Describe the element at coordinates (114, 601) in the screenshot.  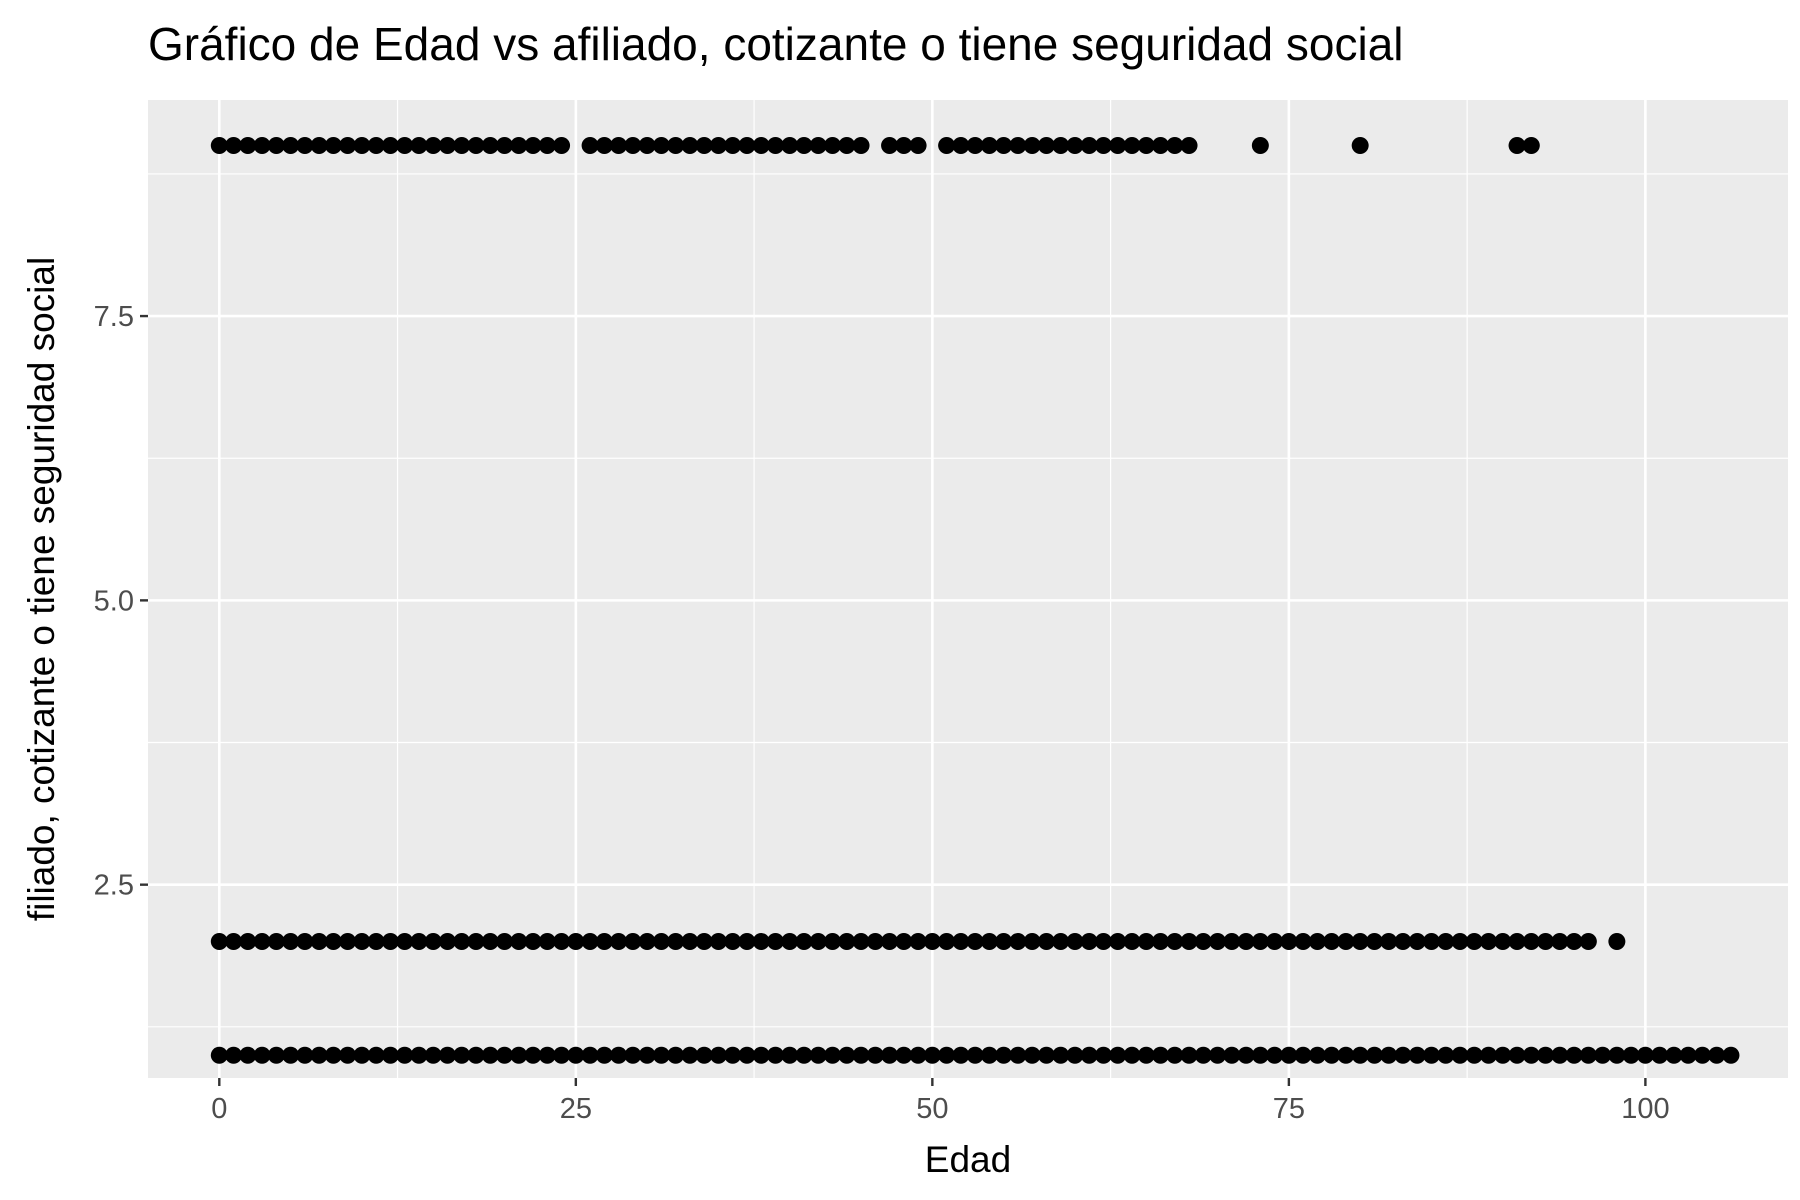
I see `y-tick-label: 5.0` at that location.